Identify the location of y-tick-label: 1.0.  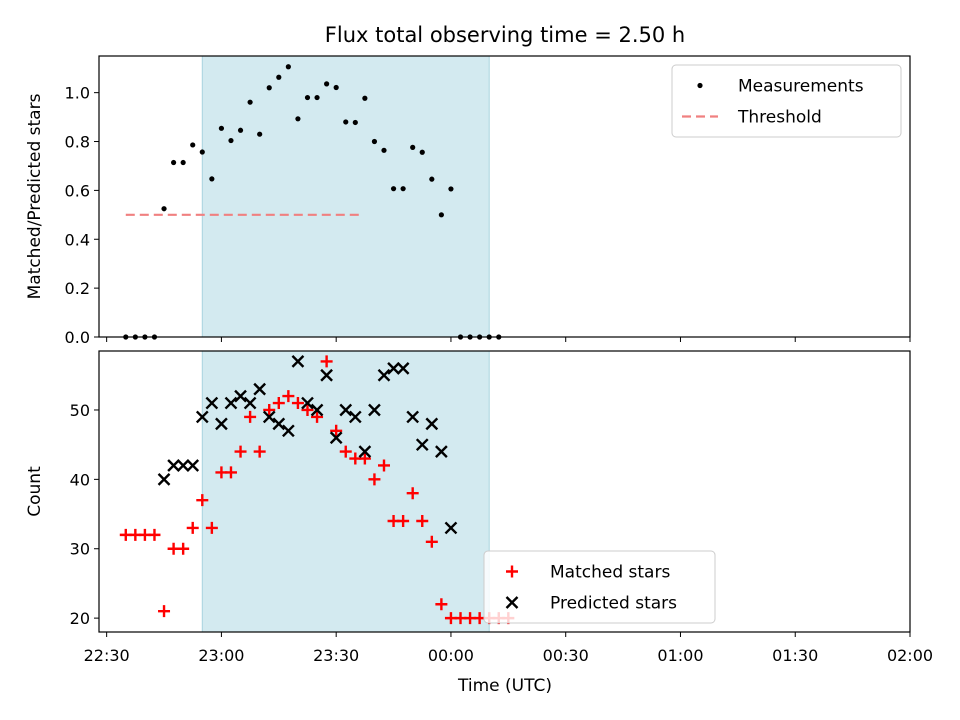
(77, 93).